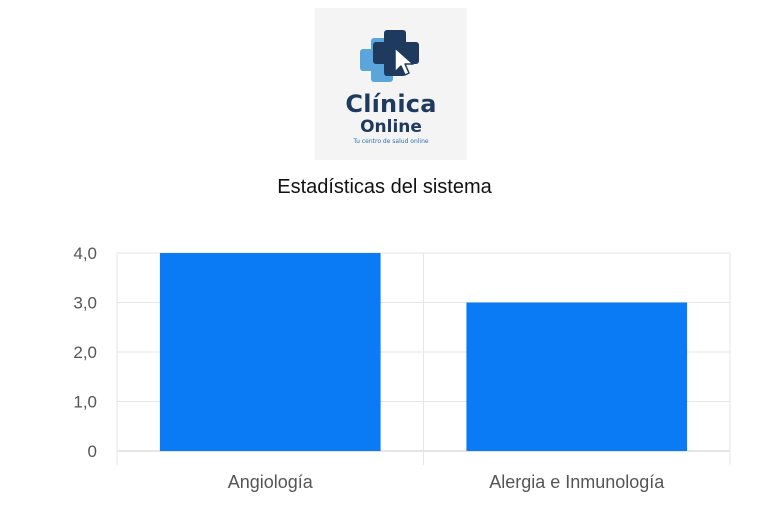 The width and height of the screenshot is (769, 522). Describe the element at coordinates (577, 482) in the screenshot. I see `x-category-label: Alergia e Inmunología` at that location.